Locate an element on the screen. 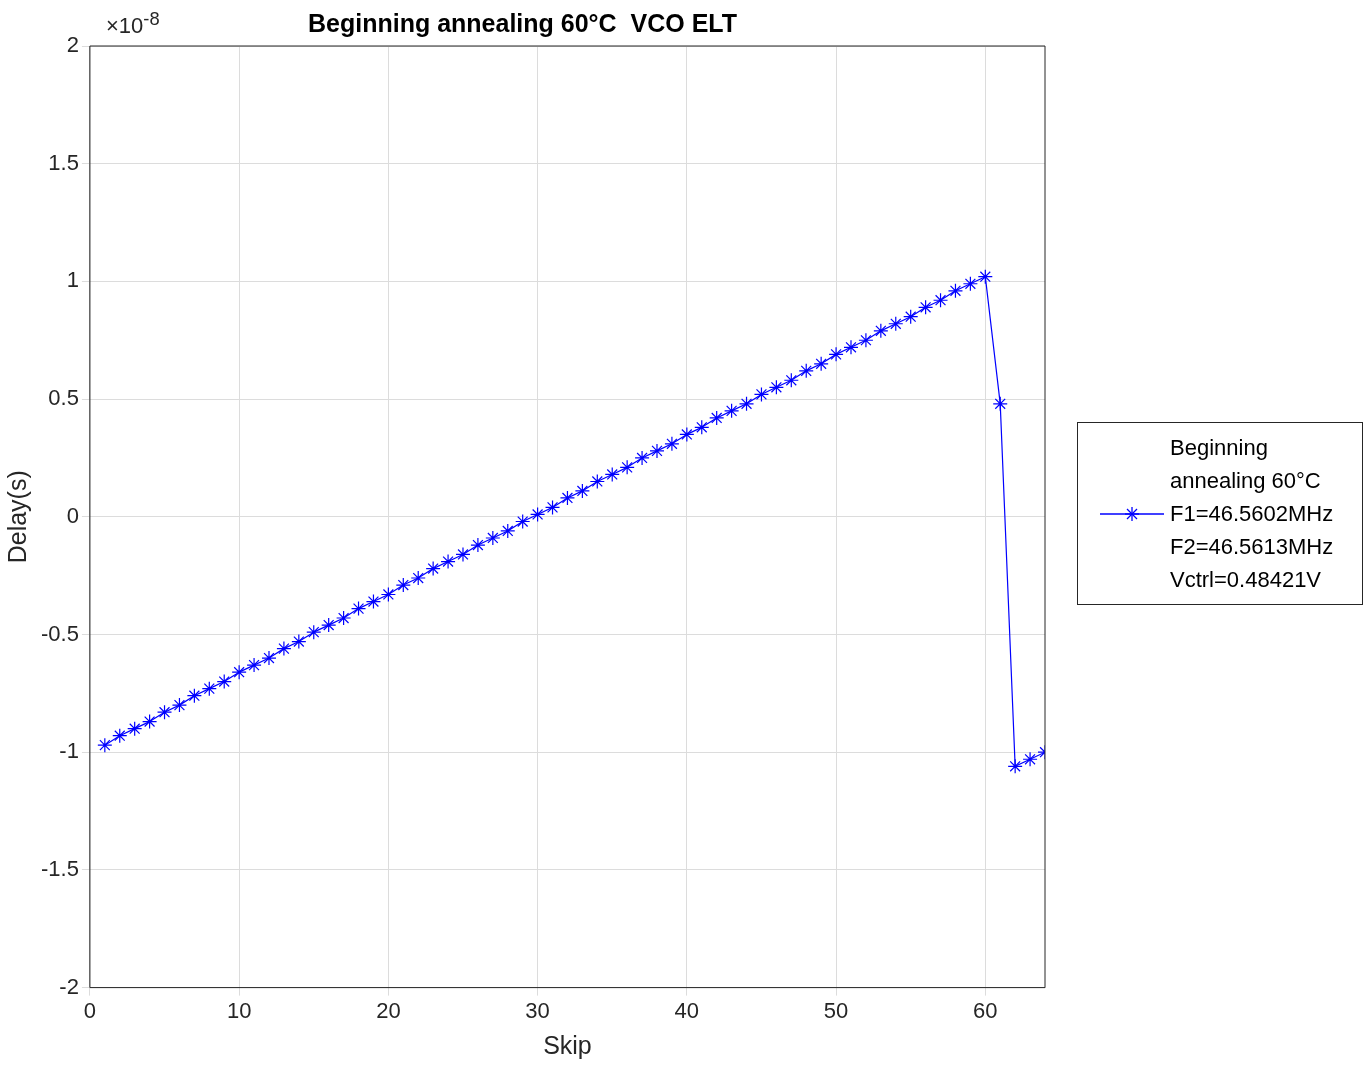 Image resolution: width=1369 pixels, height=1066 pixels. y-tick-label: -0.5 is located at coordinates (59, 633).